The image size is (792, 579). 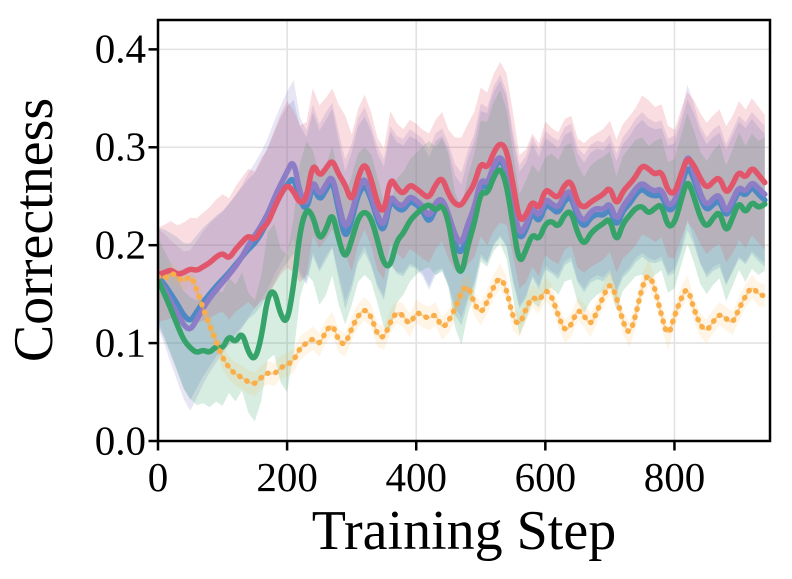 What do you see at coordinates (464, 531) in the screenshot?
I see `x-axis-label: Training Step` at bounding box center [464, 531].